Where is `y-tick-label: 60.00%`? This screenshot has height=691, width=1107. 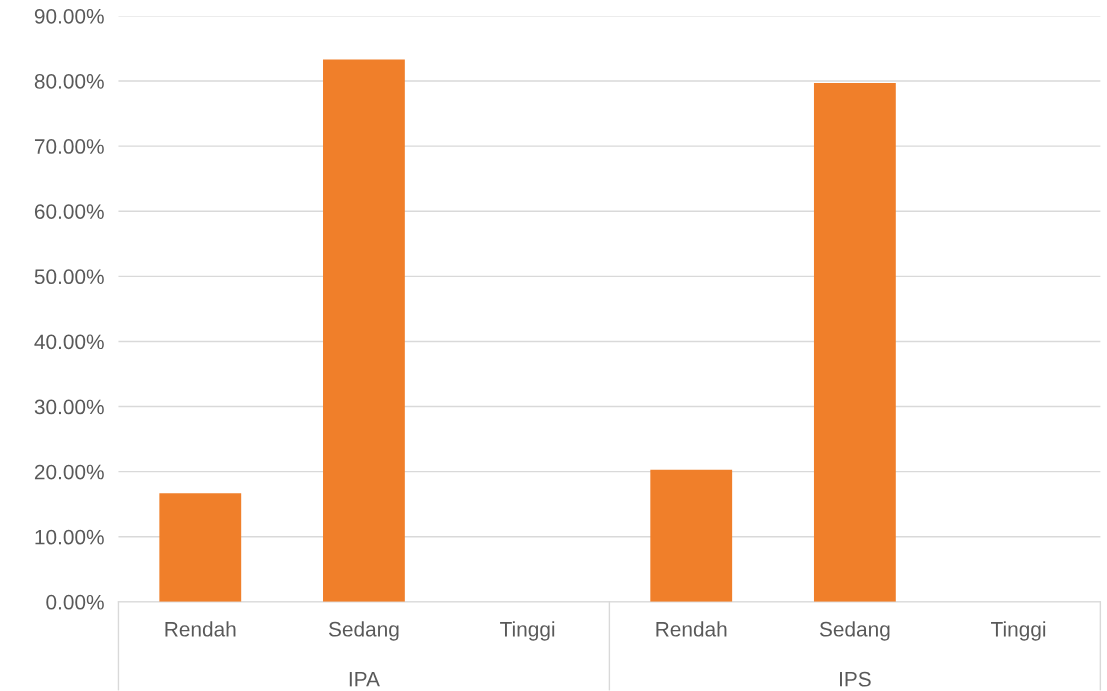
y-tick-label: 60.00% is located at coordinates (69, 211).